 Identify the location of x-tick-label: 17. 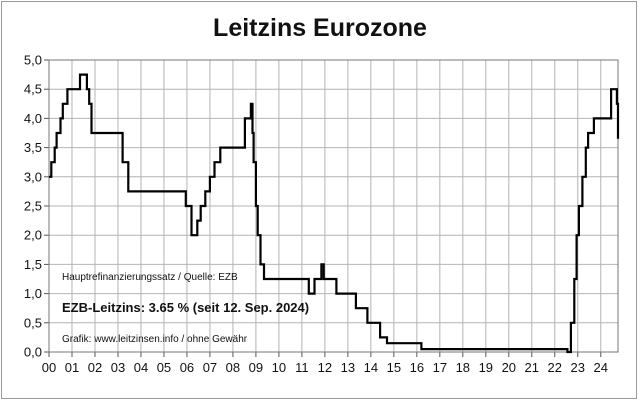
(440, 367).